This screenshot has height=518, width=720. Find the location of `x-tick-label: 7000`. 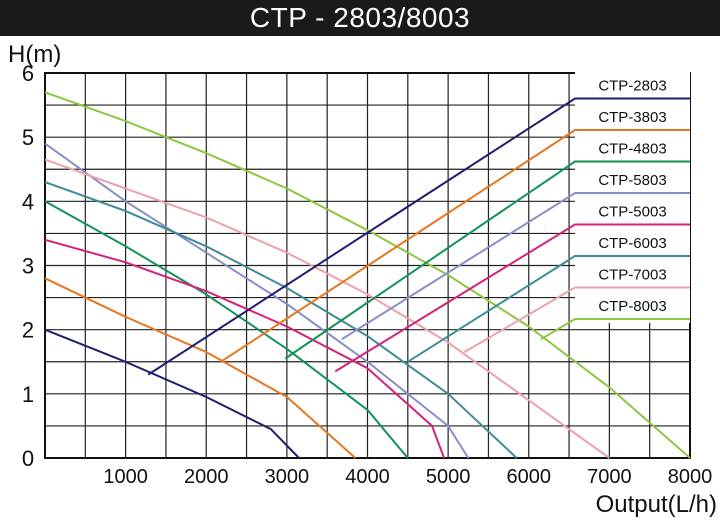

x-tick-label: 7000 is located at coordinates (609, 477).